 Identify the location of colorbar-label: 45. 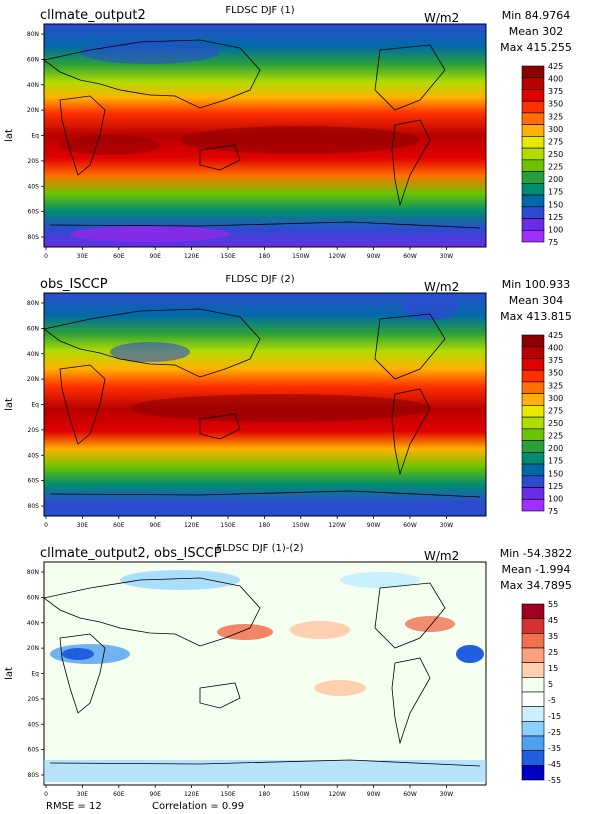
(553, 620).